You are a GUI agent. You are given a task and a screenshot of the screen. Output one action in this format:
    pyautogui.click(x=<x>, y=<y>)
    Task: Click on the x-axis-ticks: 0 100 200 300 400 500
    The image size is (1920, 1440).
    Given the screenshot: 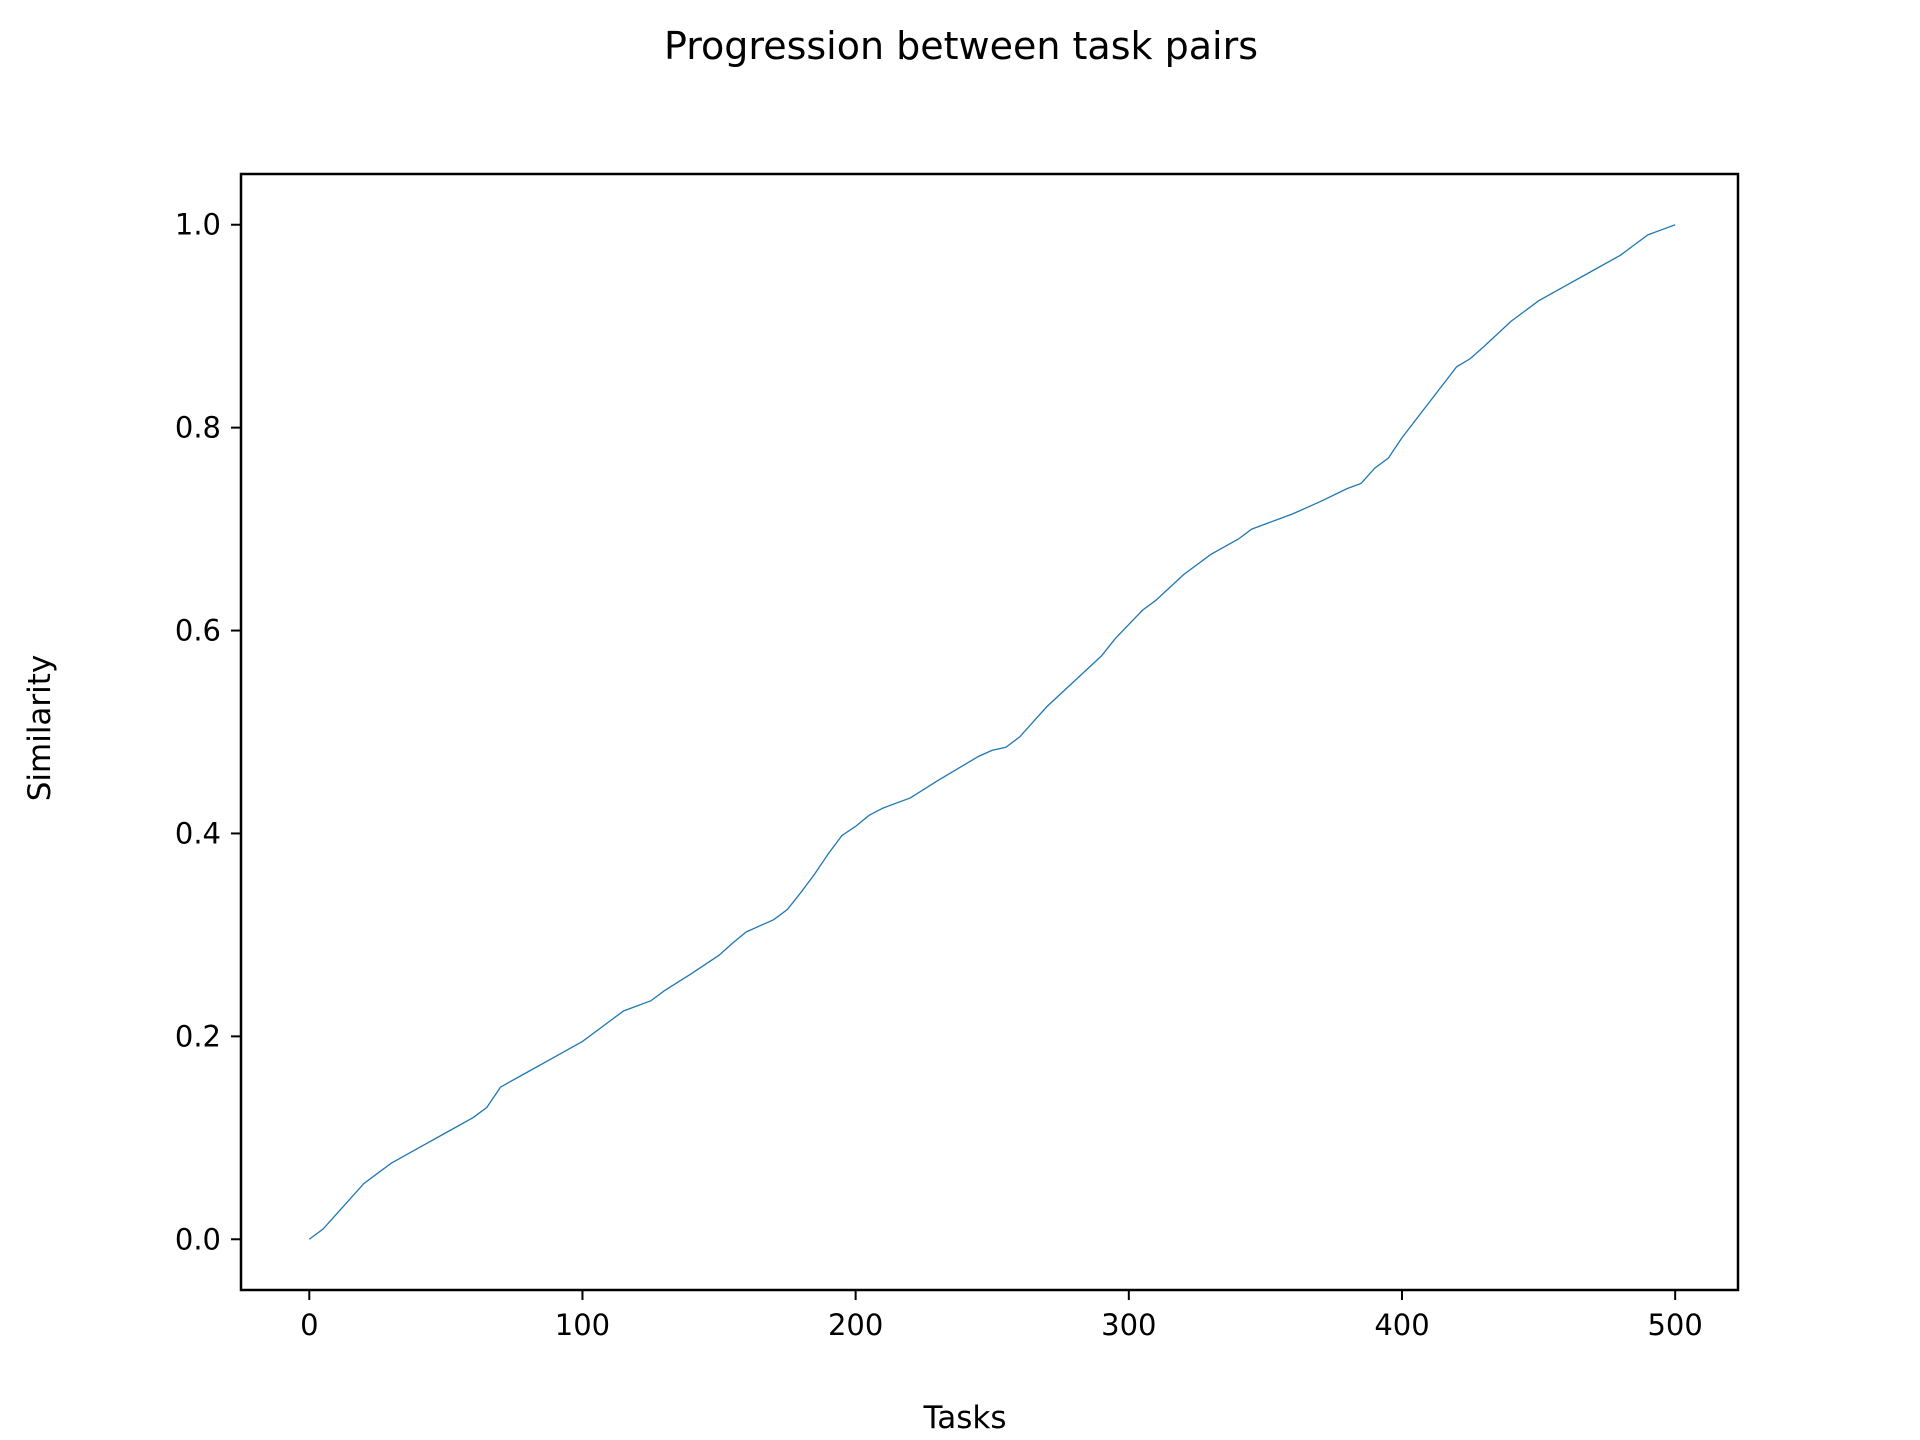 What is the action you would take?
    pyautogui.click(x=1001, y=1316)
    